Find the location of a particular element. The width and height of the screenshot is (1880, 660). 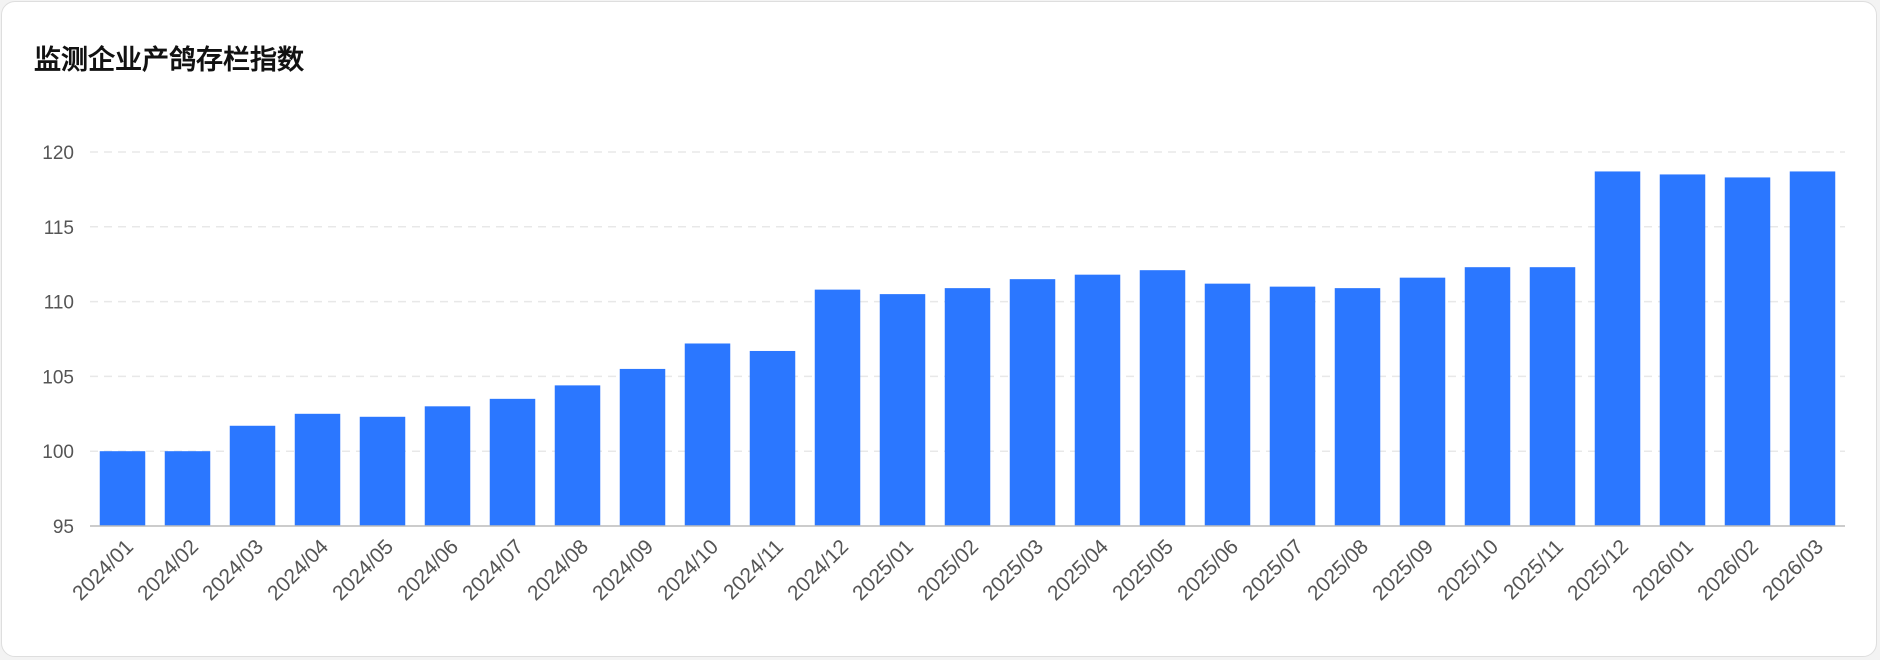

x-tick-label: 2024/05 is located at coordinates (363, 570).